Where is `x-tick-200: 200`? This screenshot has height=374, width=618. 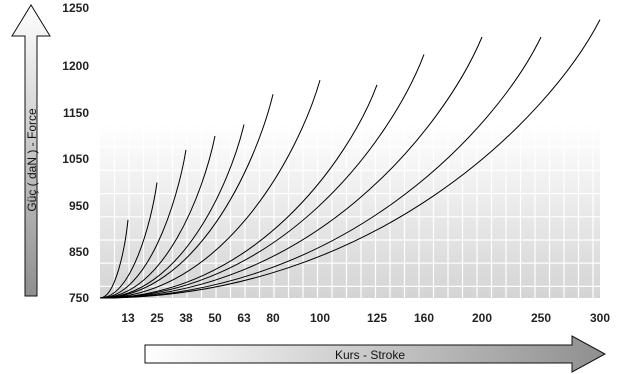 x-tick-200: 200 is located at coordinates (482, 318).